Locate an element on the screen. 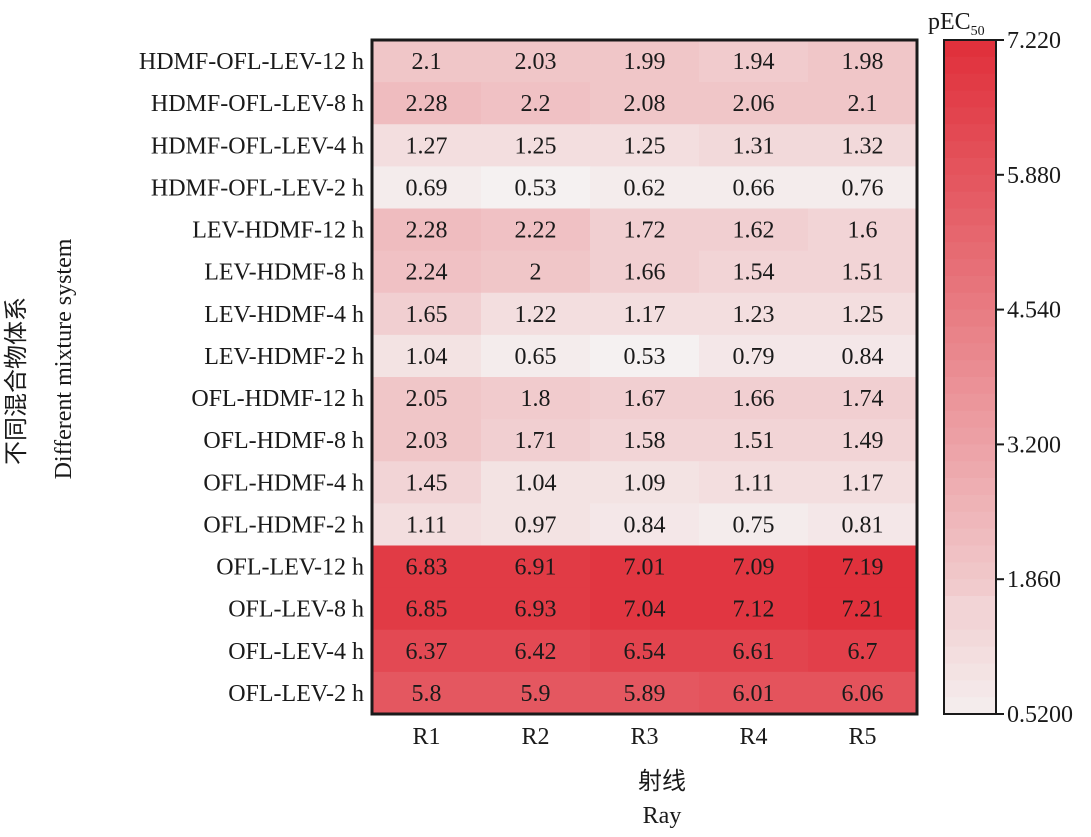 The image size is (1091, 837). row-label: OFL-LEV-2 h is located at coordinates (296, 694).